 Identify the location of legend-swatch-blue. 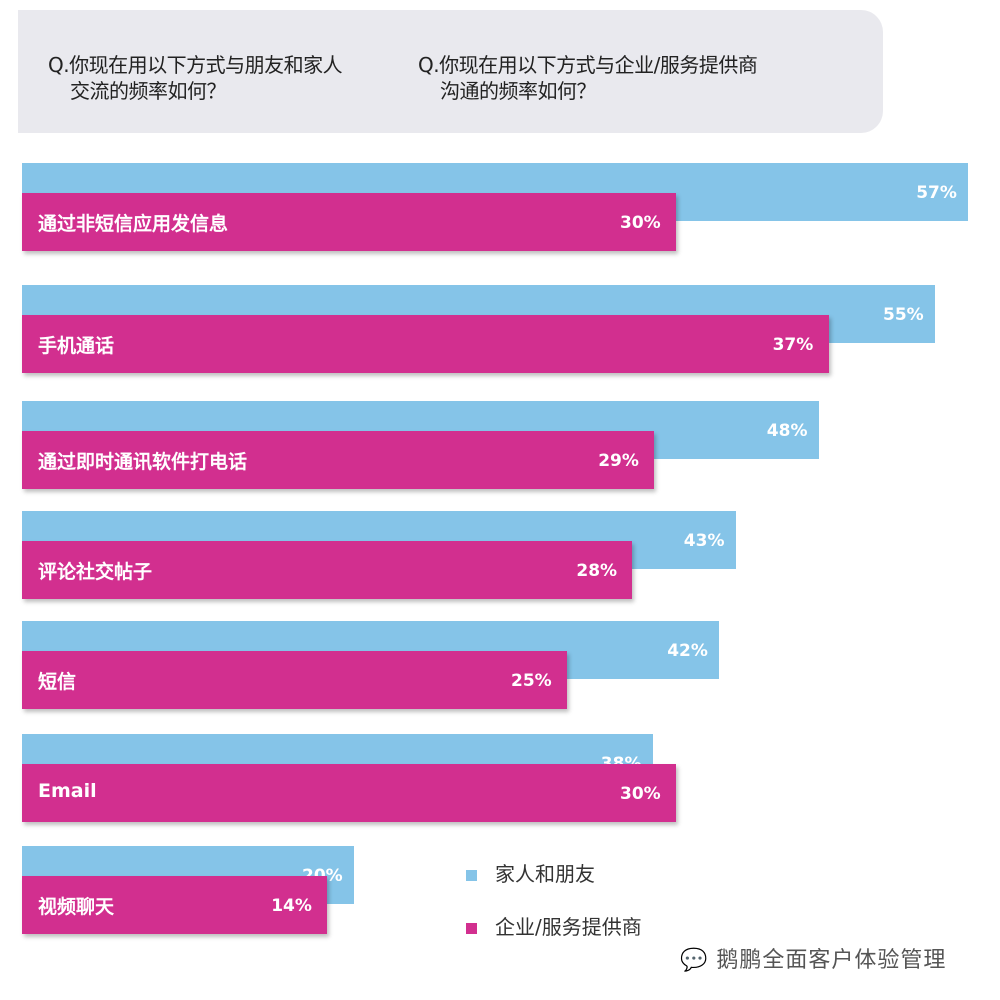
(471, 875).